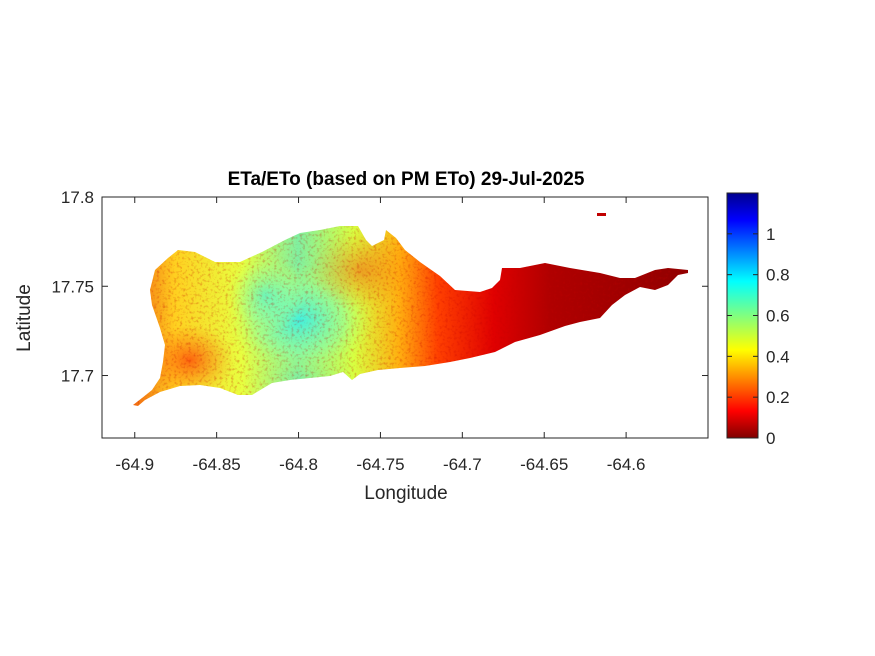 This screenshot has height=656, width=875. I want to click on islet, so click(601, 214).